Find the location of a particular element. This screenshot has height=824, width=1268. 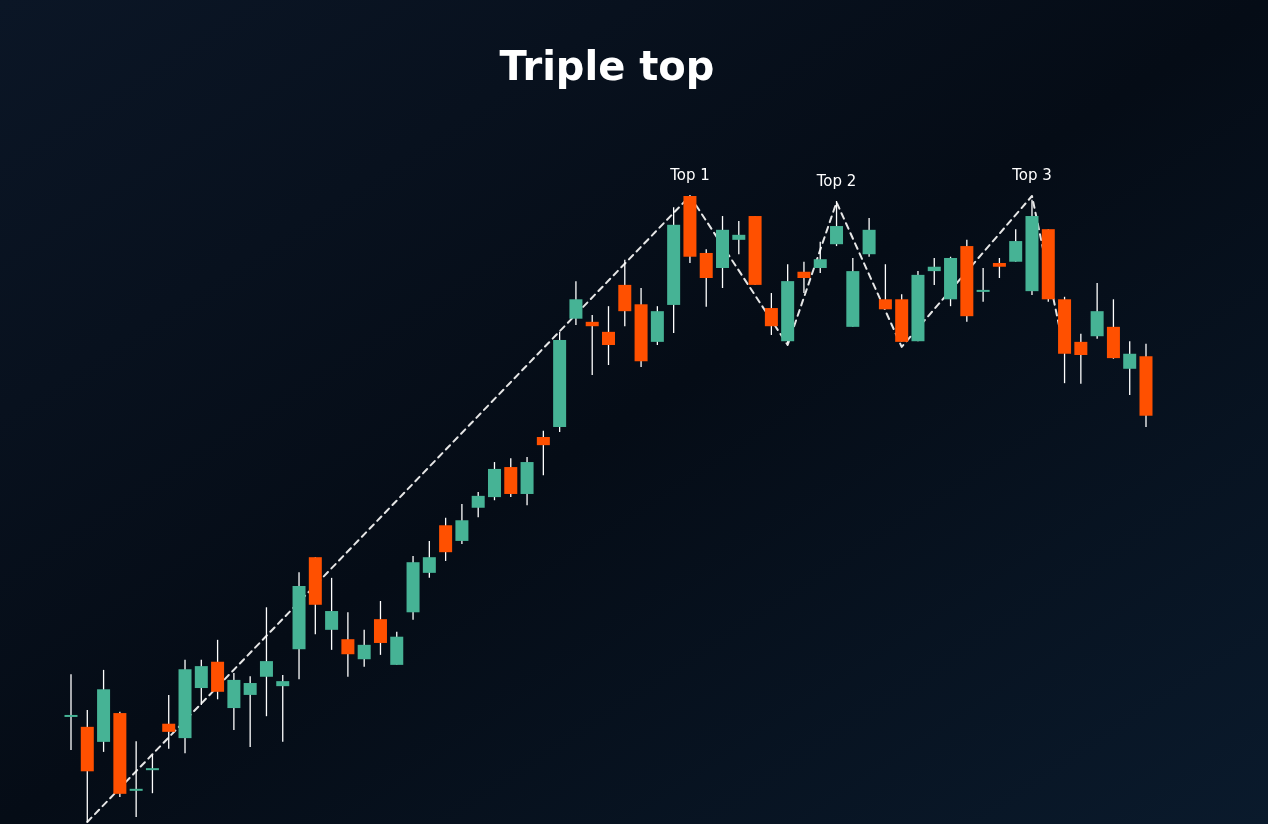

chart-title: Triple top is located at coordinates (607, 66).